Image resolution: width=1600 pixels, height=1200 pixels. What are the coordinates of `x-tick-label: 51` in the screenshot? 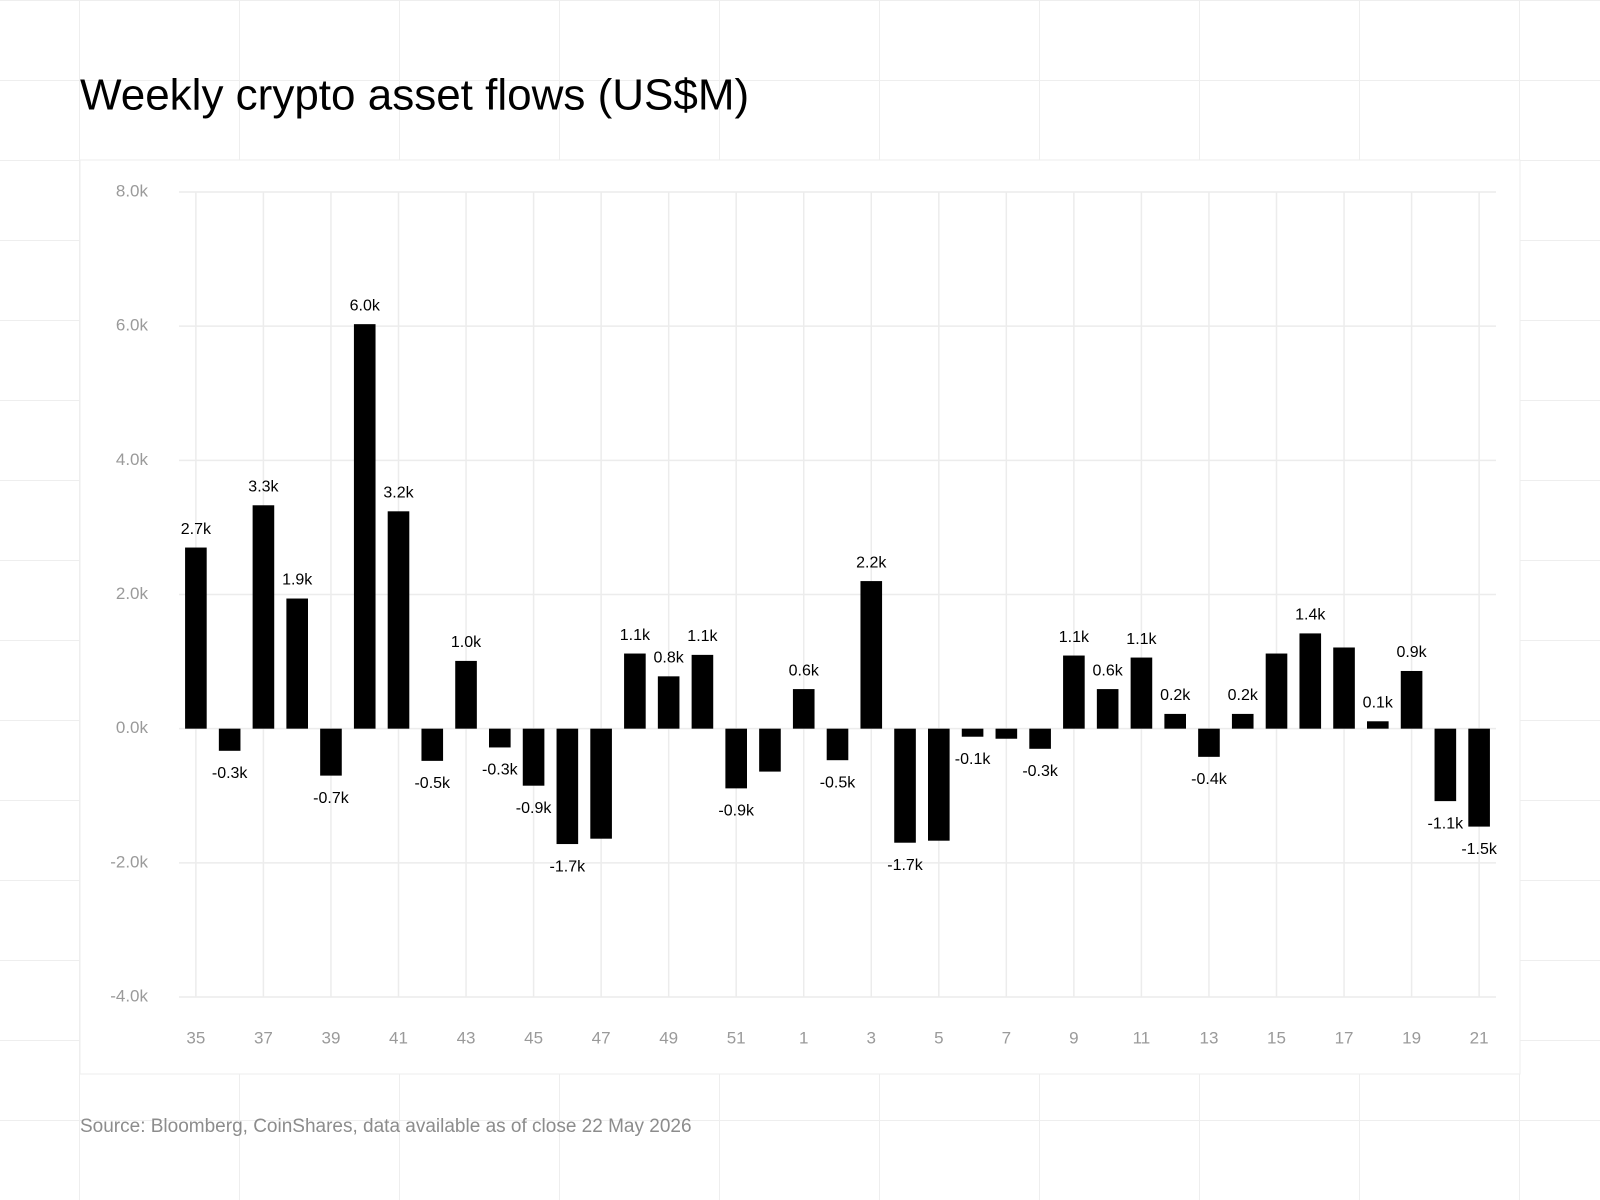 It's located at (736, 1037).